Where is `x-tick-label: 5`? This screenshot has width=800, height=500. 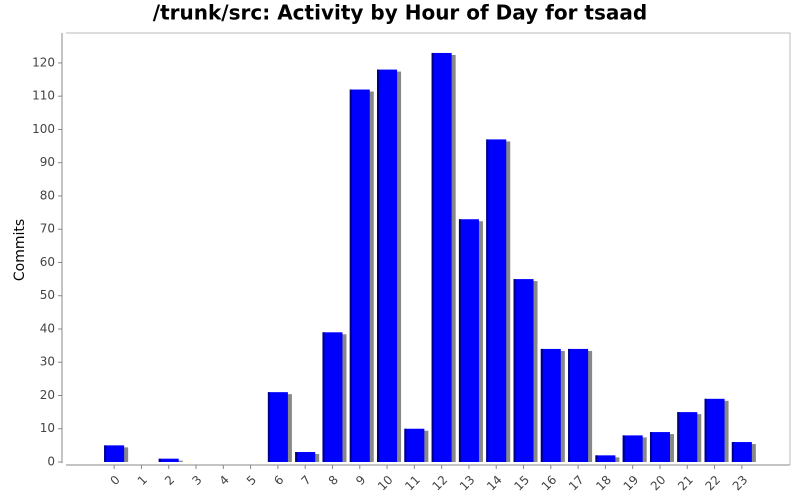
x-tick-label: 5 is located at coordinates (251, 480).